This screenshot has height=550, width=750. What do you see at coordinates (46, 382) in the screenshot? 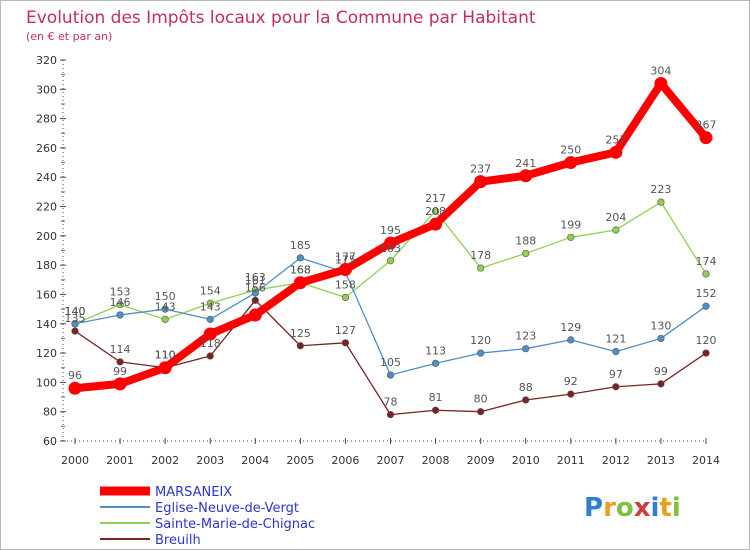
I see `y-tick-label: 100` at bounding box center [46, 382].